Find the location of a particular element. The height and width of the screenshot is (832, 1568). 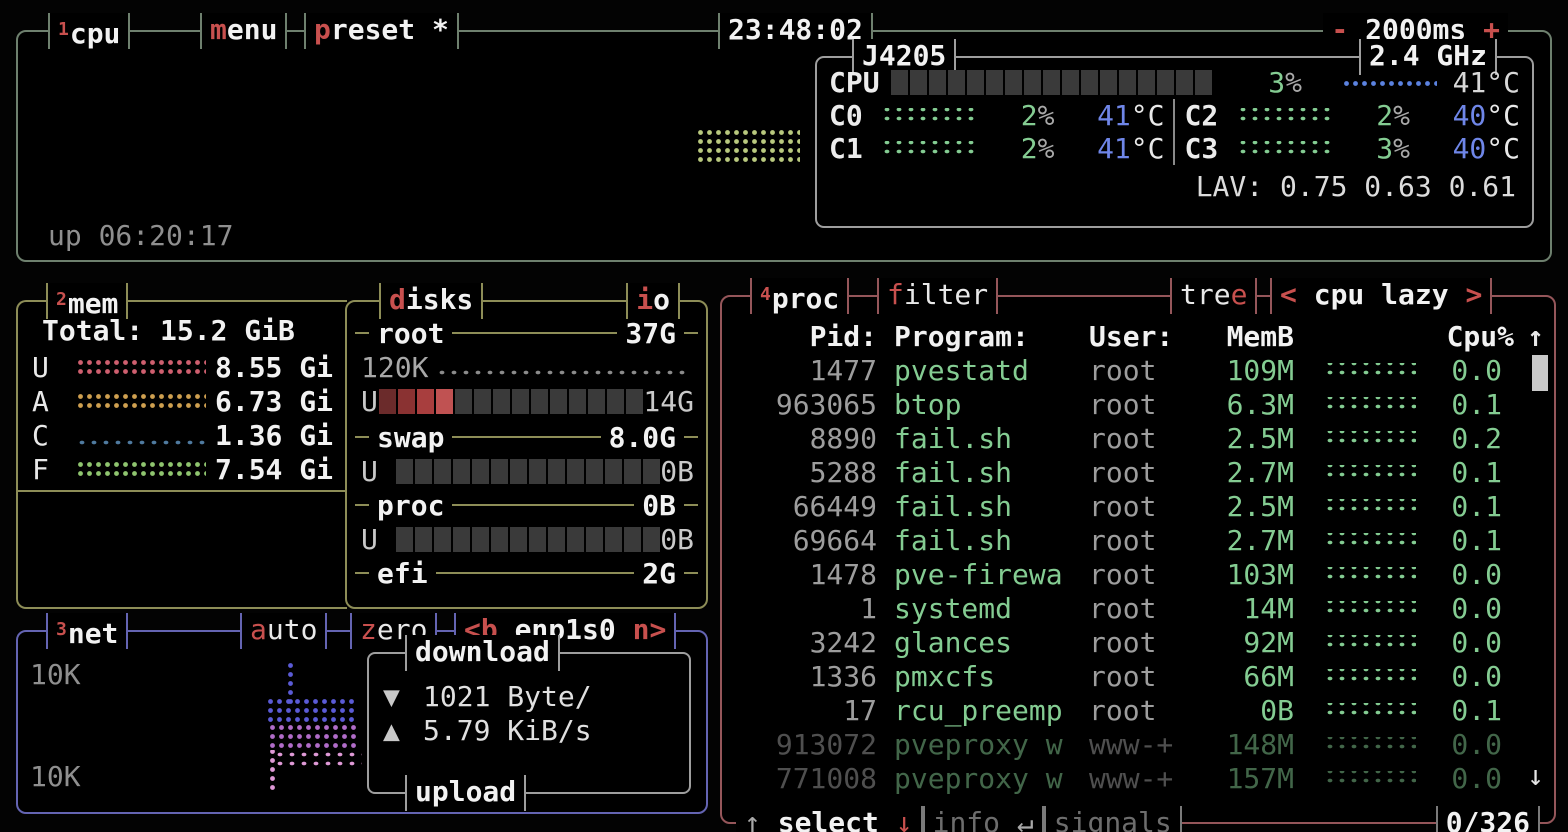

cpu-tab-label: cpu is located at coordinates (95, 33).